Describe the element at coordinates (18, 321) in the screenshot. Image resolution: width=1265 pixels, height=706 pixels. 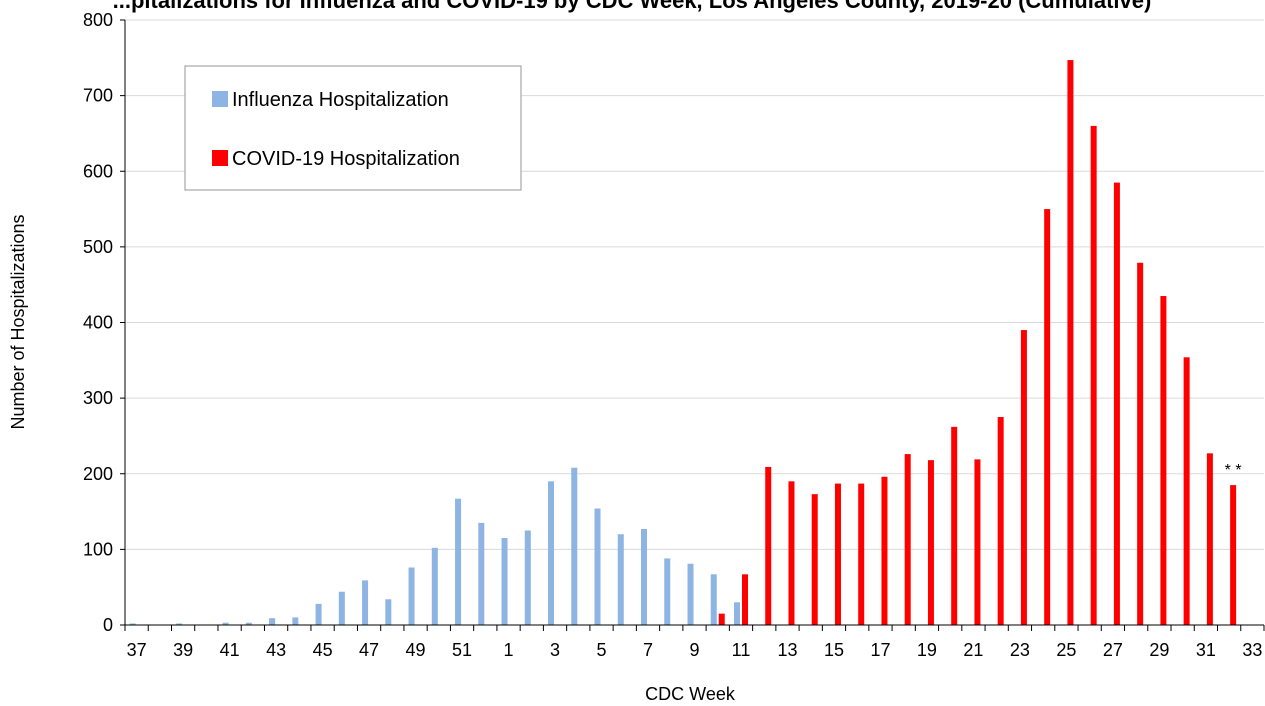
I see `y-axis-title: Number of Hospitalizations` at that location.